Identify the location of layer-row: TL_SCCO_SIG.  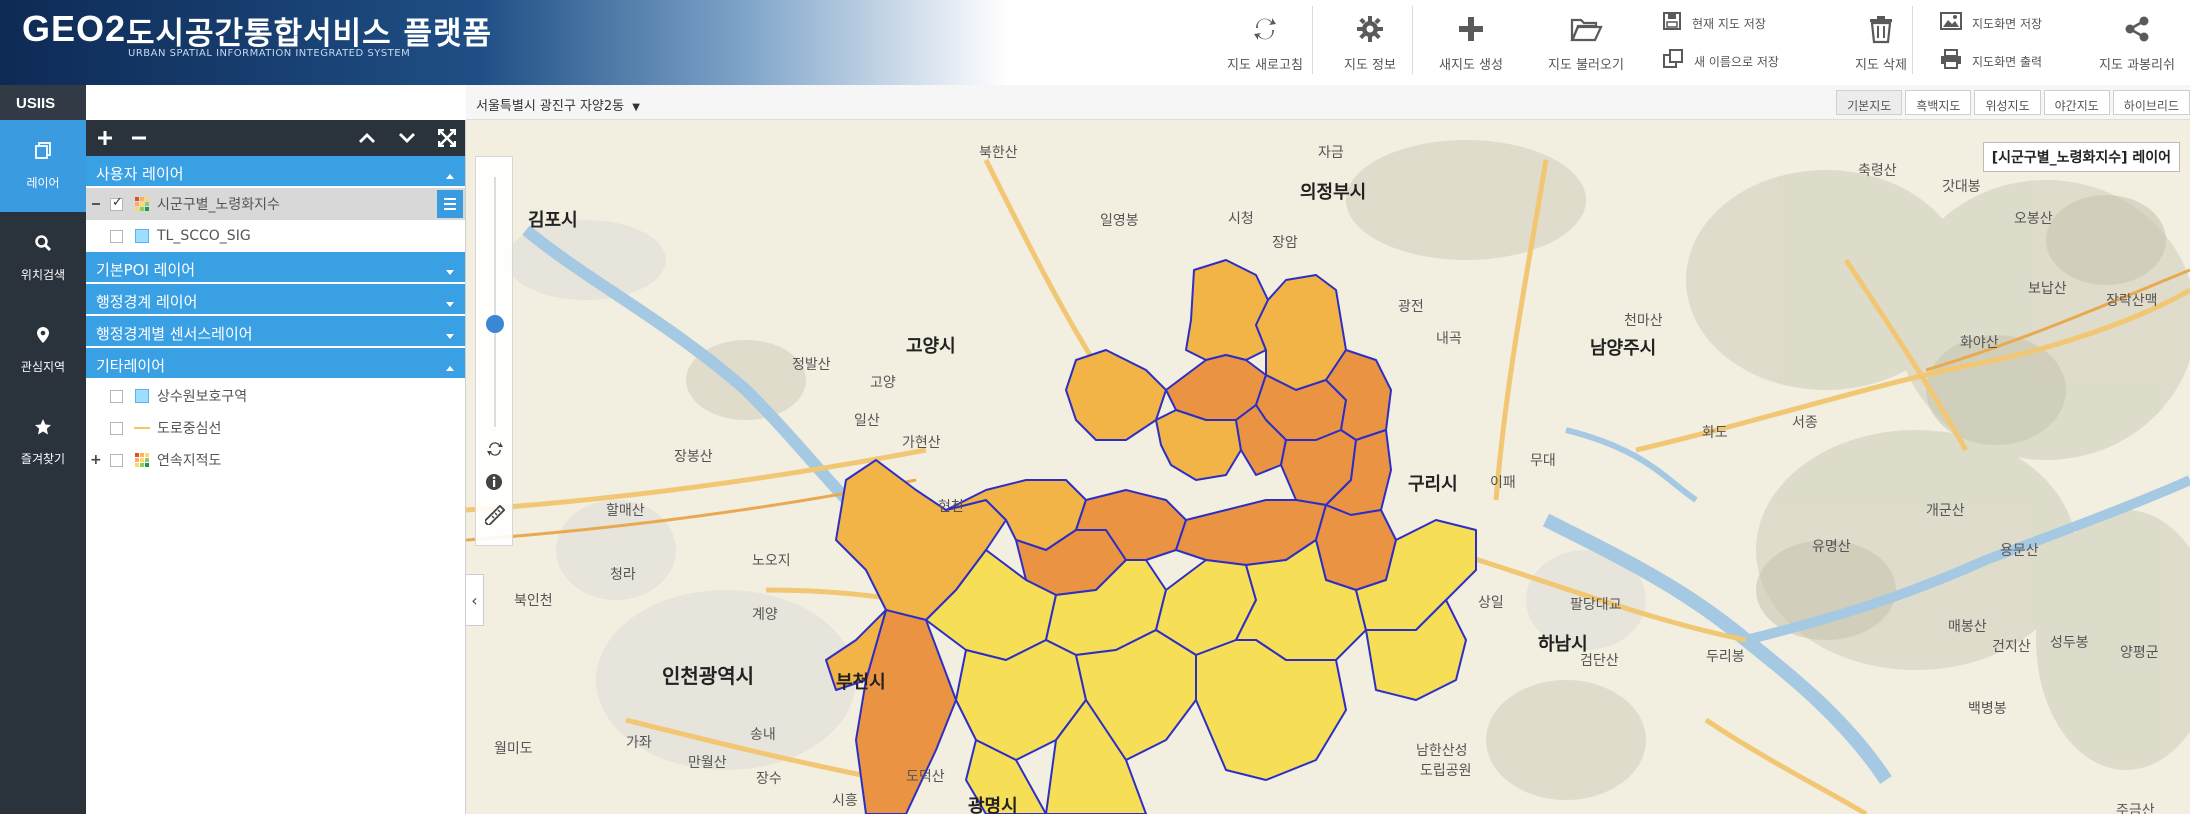
(275, 236).